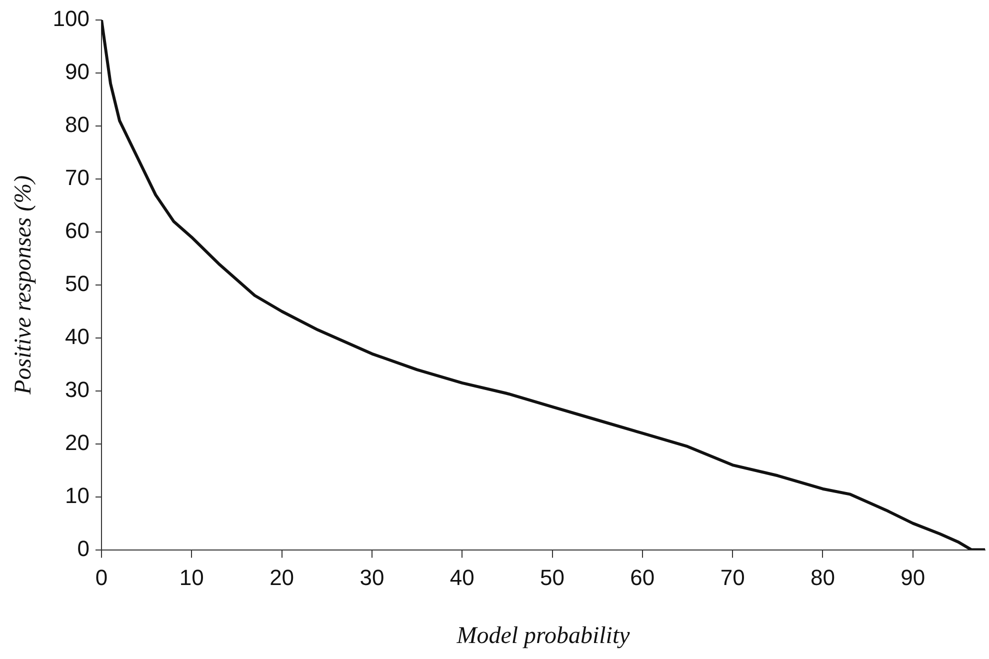 The image size is (989, 659). Describe the element at coordinates (642, 577) in the screenshot. I see `x-tick-label: 60` at that location.